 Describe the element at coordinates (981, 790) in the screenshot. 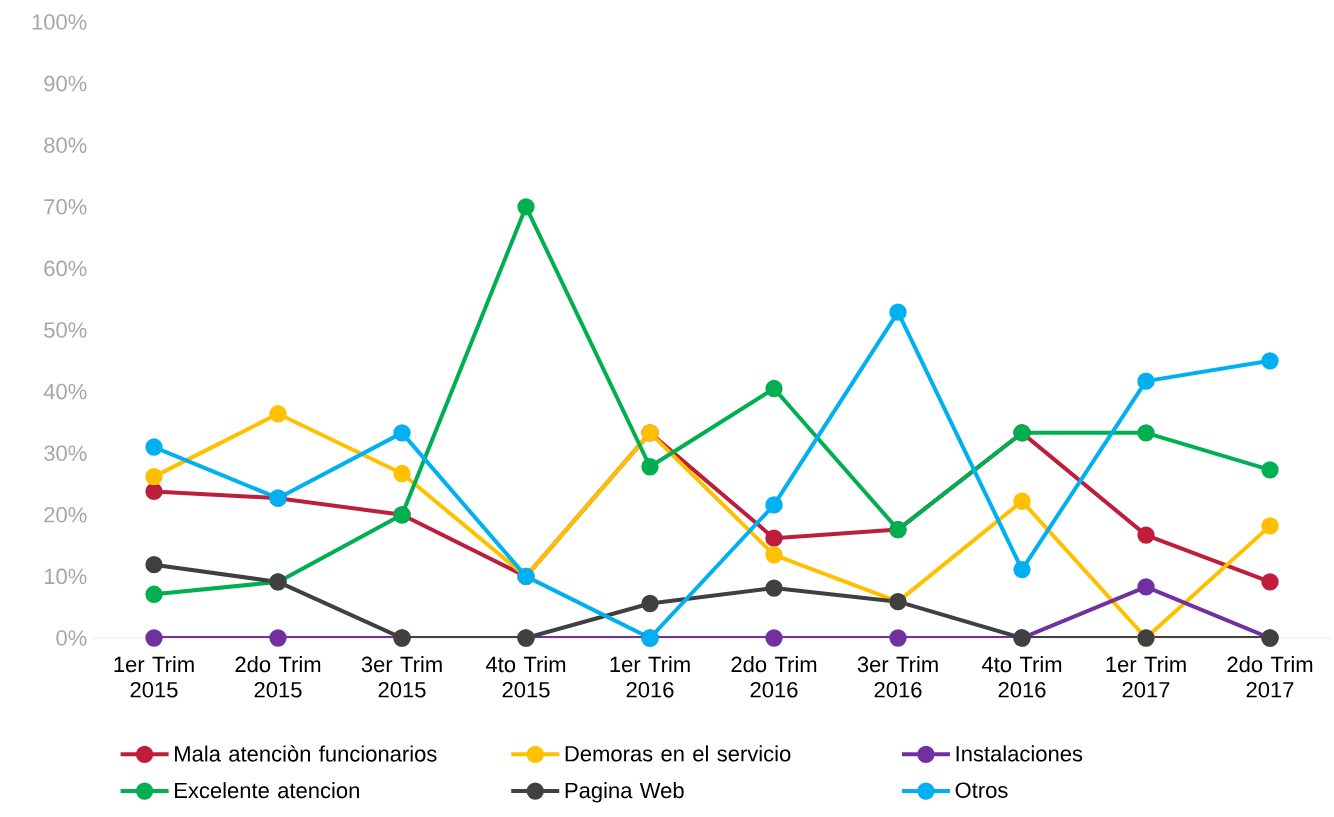

I see `legend-label: Otros` at that location.